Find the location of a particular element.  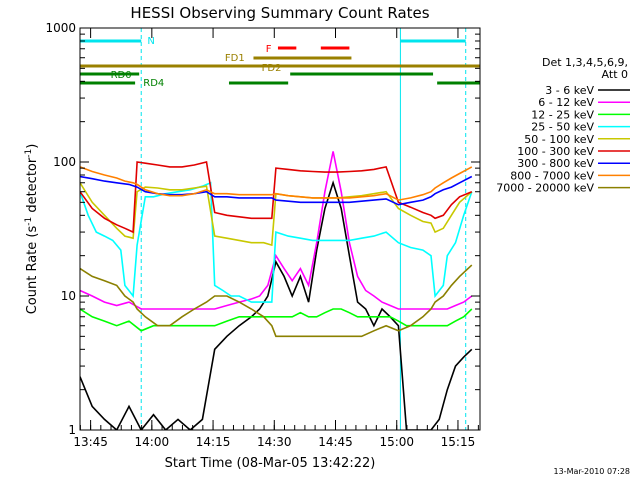

legend-label: 50 - 100 keV is located at coordinates (559, 139).